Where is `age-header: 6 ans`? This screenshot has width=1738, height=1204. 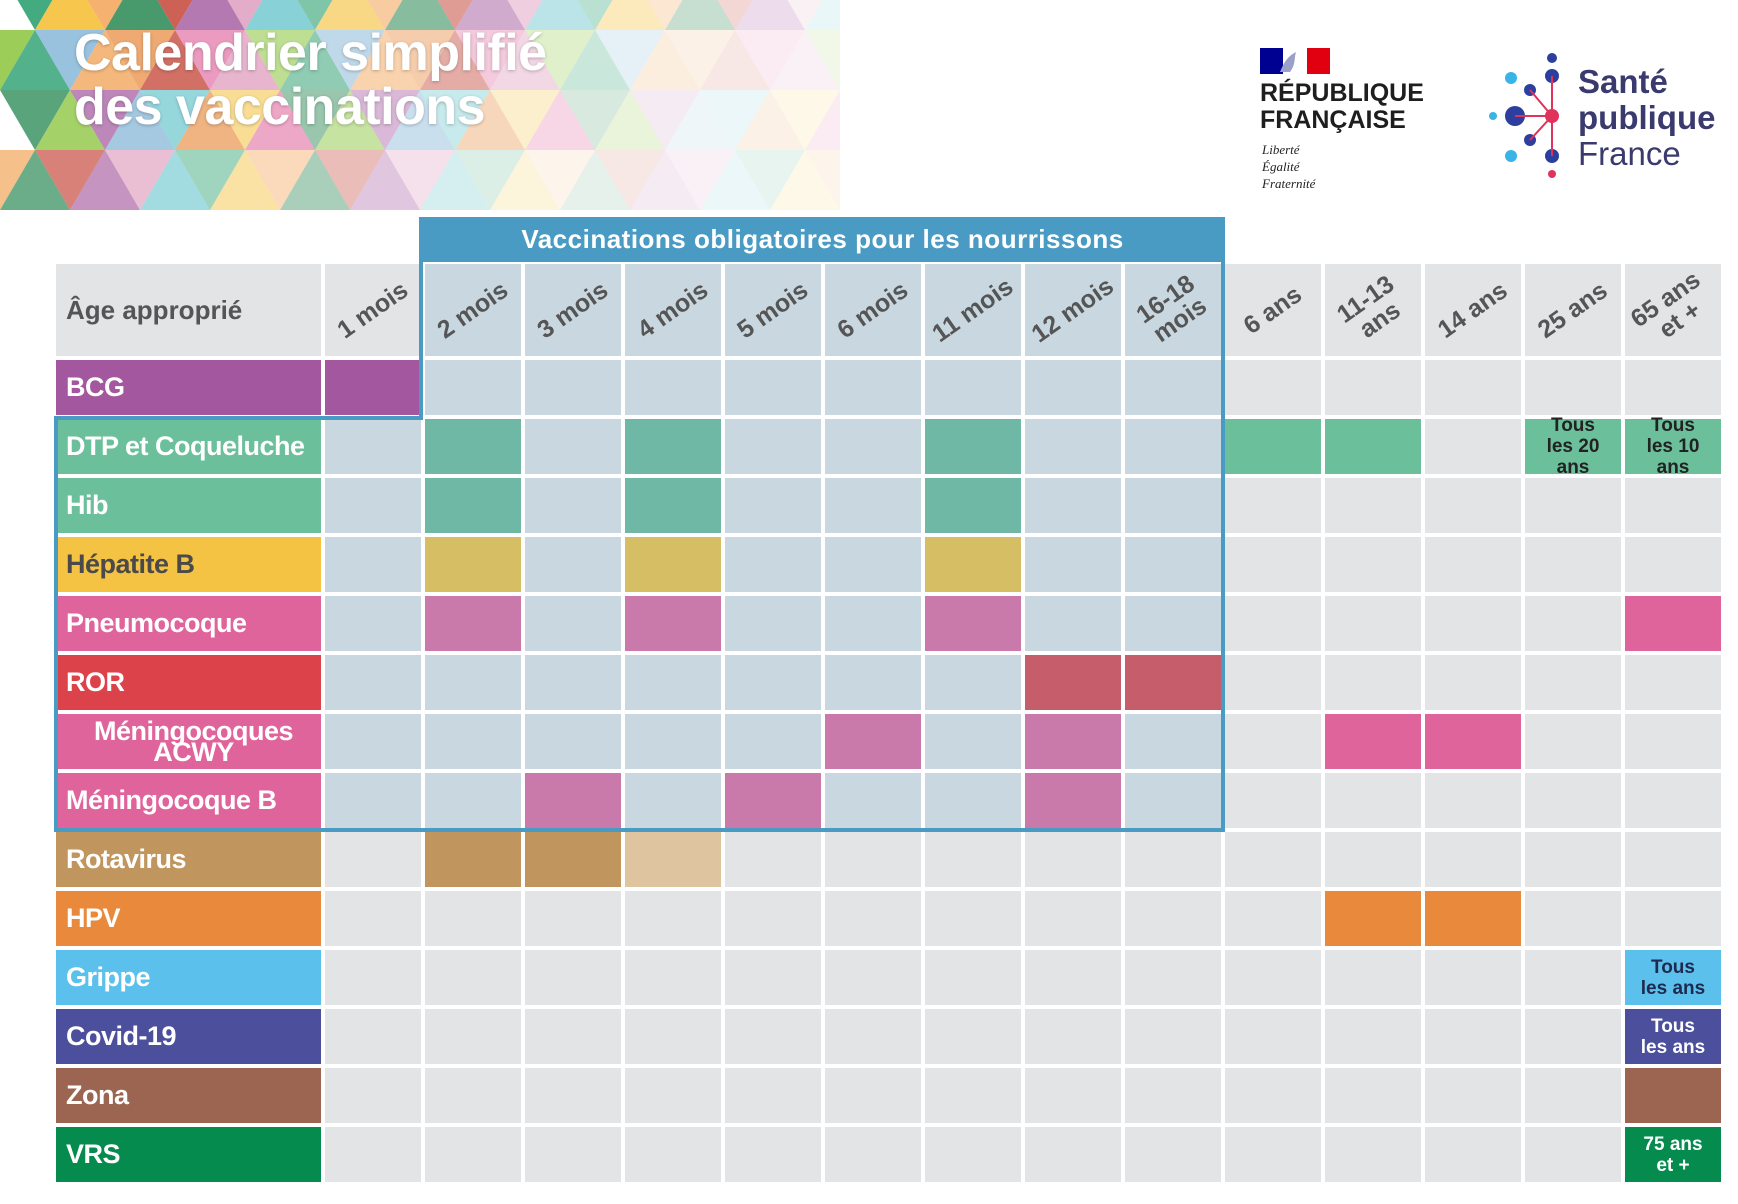
age-header: 6 ans is located at coordinates (1273, 310).